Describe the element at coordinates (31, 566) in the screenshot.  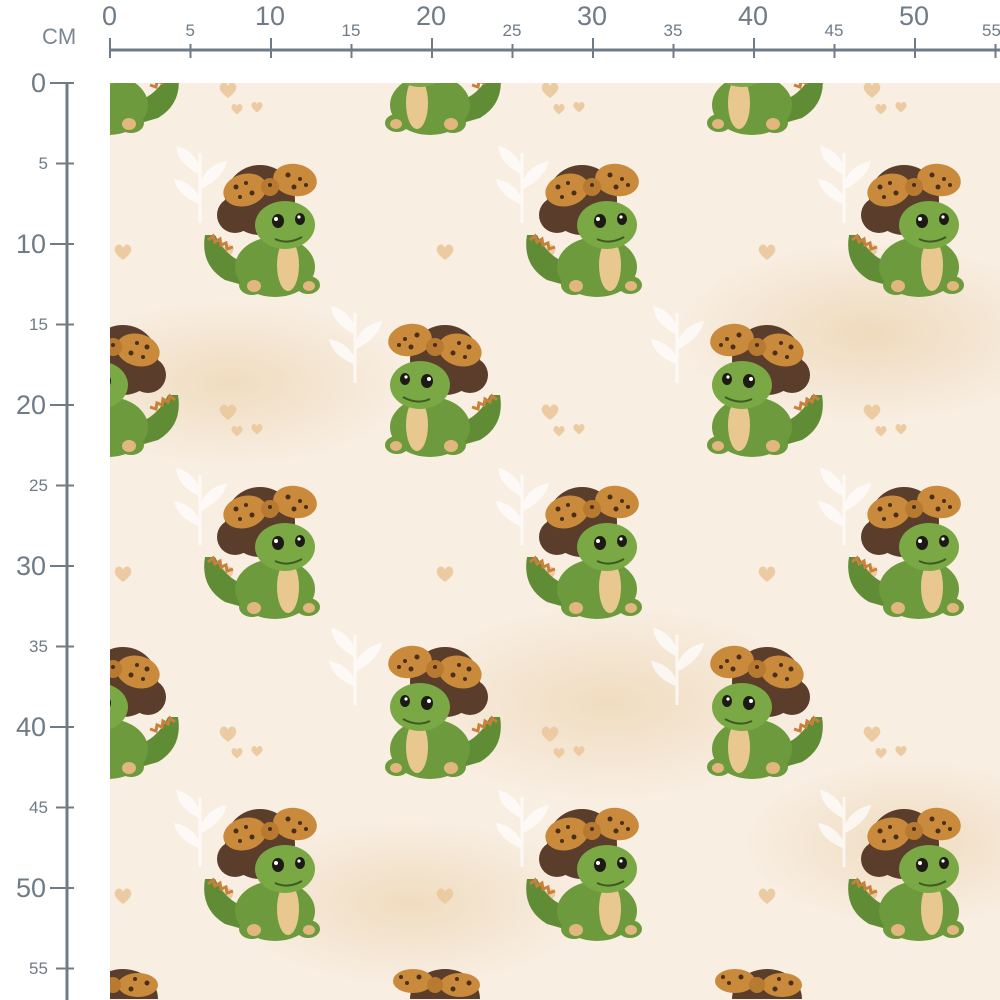
I see `v-ruler-label: 30` at that location.